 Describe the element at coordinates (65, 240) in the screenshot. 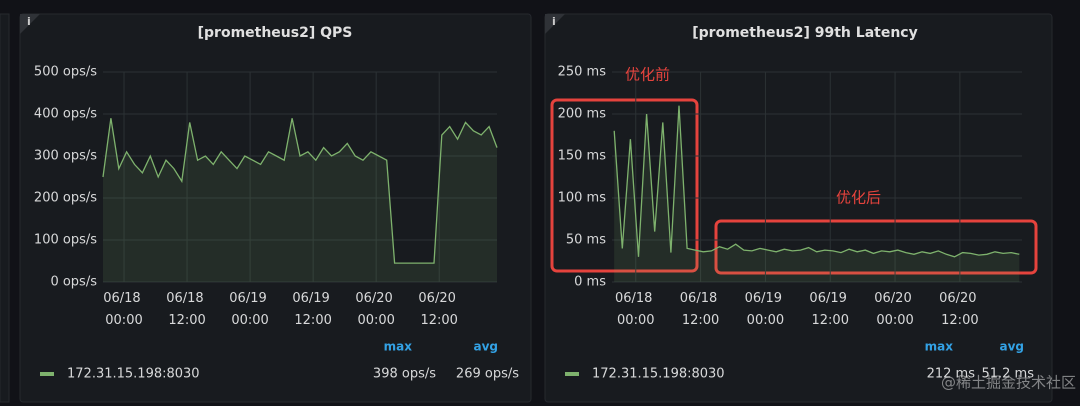

I see `y-tick-label: 100 ops/s` at that location.